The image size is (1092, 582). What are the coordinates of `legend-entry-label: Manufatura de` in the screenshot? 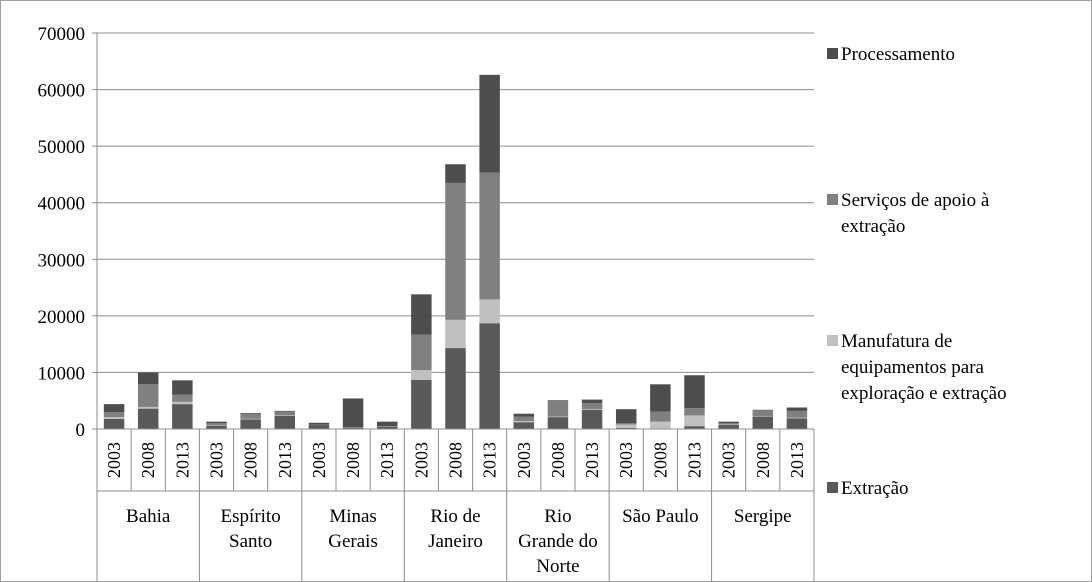 It's located at (896, 341).